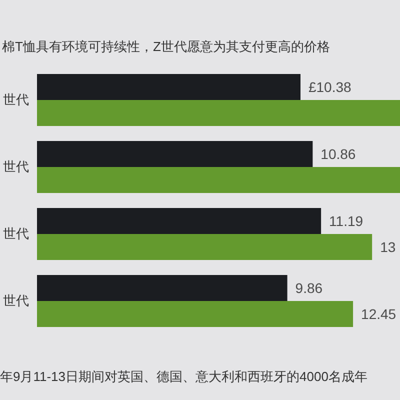 The image size is (400, 400). What do you see at coordinates (166, 47) in the screenshot?
I see `chart-title: 棉T恤具有环境可持续性，Z世代愿意为其支付更高的价格` at bounding box center [166, 47].